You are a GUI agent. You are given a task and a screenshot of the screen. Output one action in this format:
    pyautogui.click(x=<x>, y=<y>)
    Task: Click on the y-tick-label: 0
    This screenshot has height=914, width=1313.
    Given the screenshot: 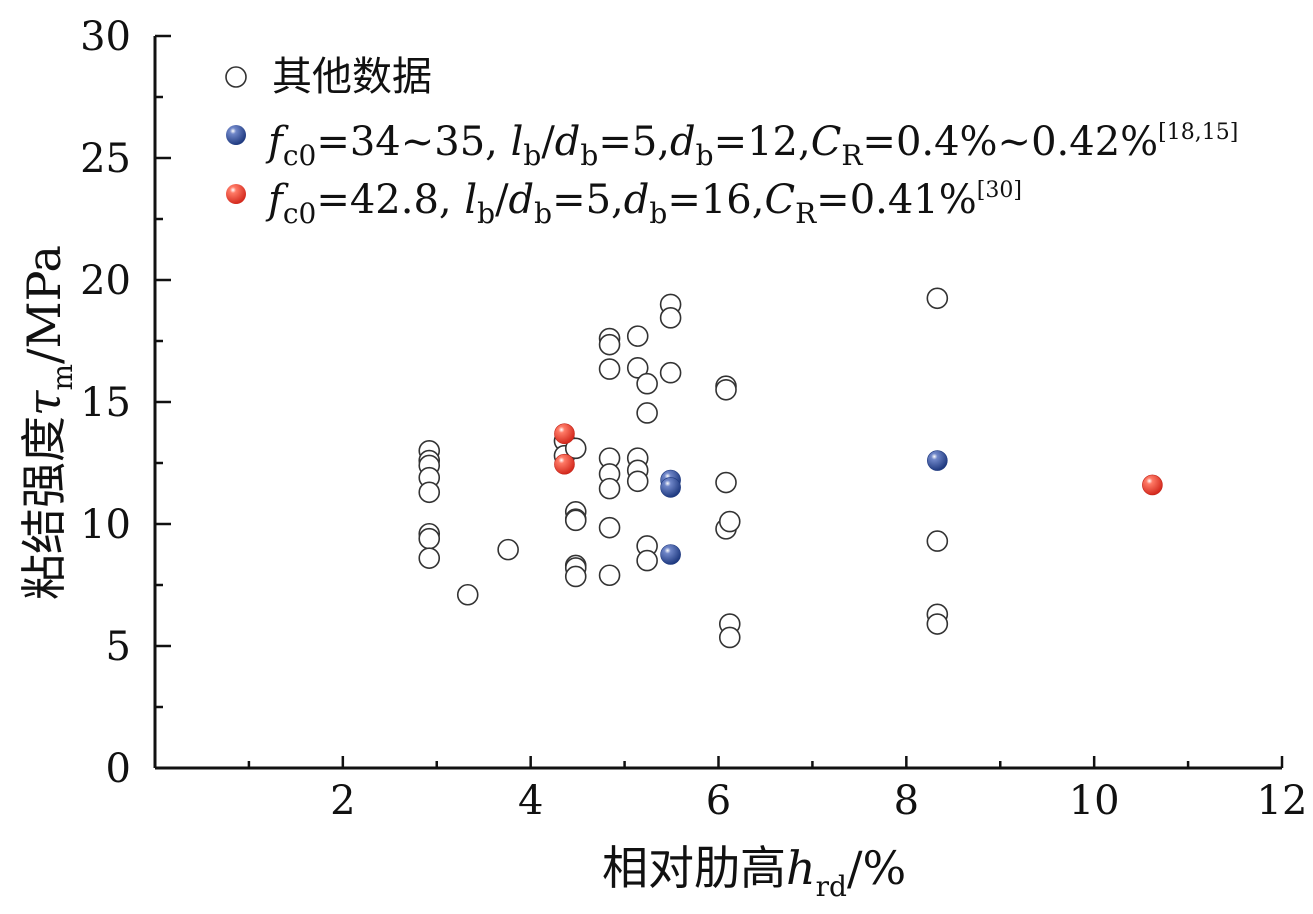 What is the action you would take?
    pyautogui.click(x=118, y=769)
    